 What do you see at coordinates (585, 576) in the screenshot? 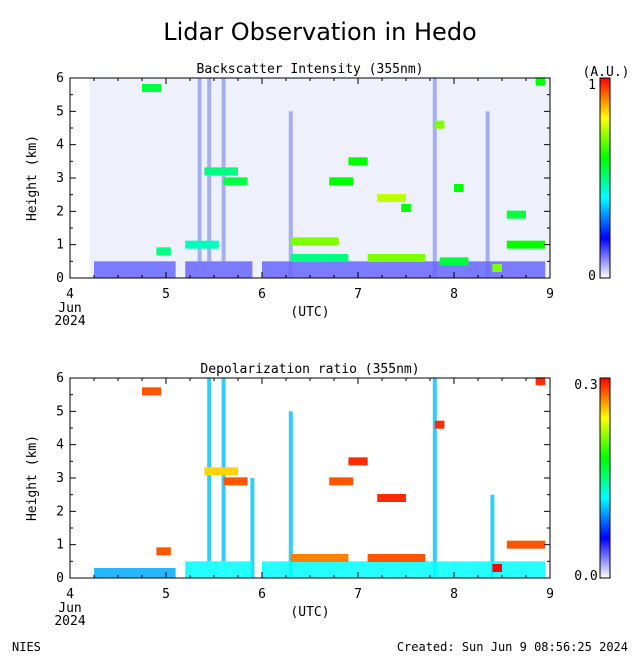
I see `colorbar-min: 0.0` at bounding box center [585, 576].